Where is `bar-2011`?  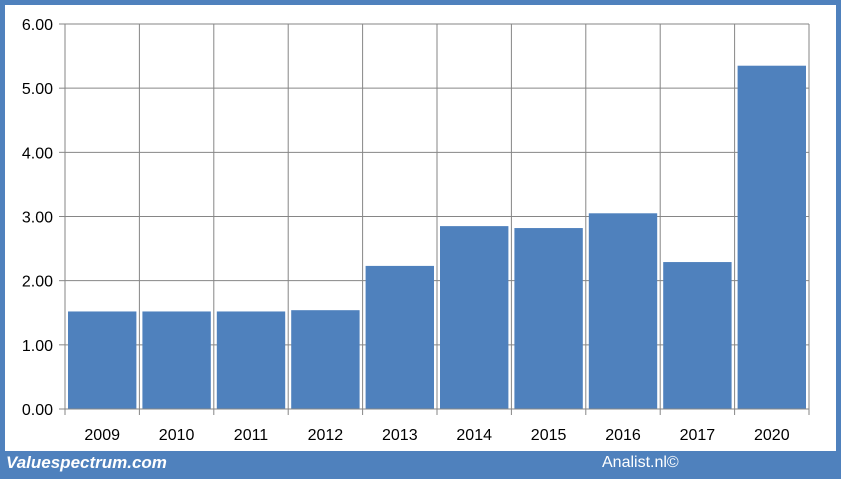
bar-2011 is located at coordinates (251, 360).